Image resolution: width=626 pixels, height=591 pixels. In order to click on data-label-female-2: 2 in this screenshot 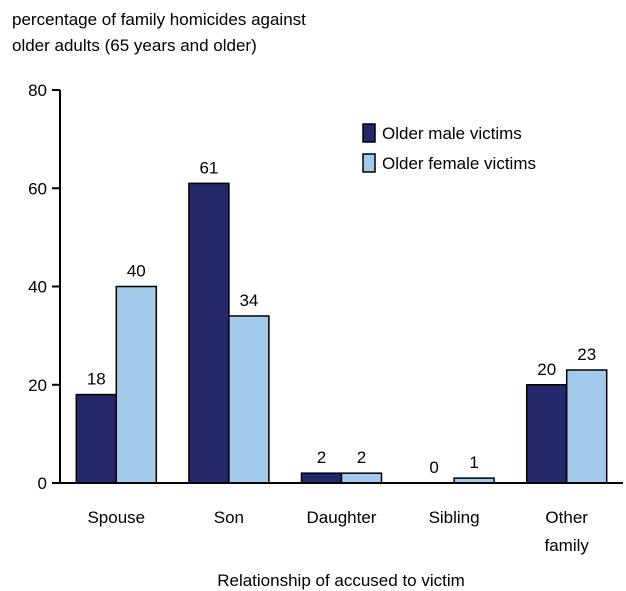, I will do `click(361, 457)`.